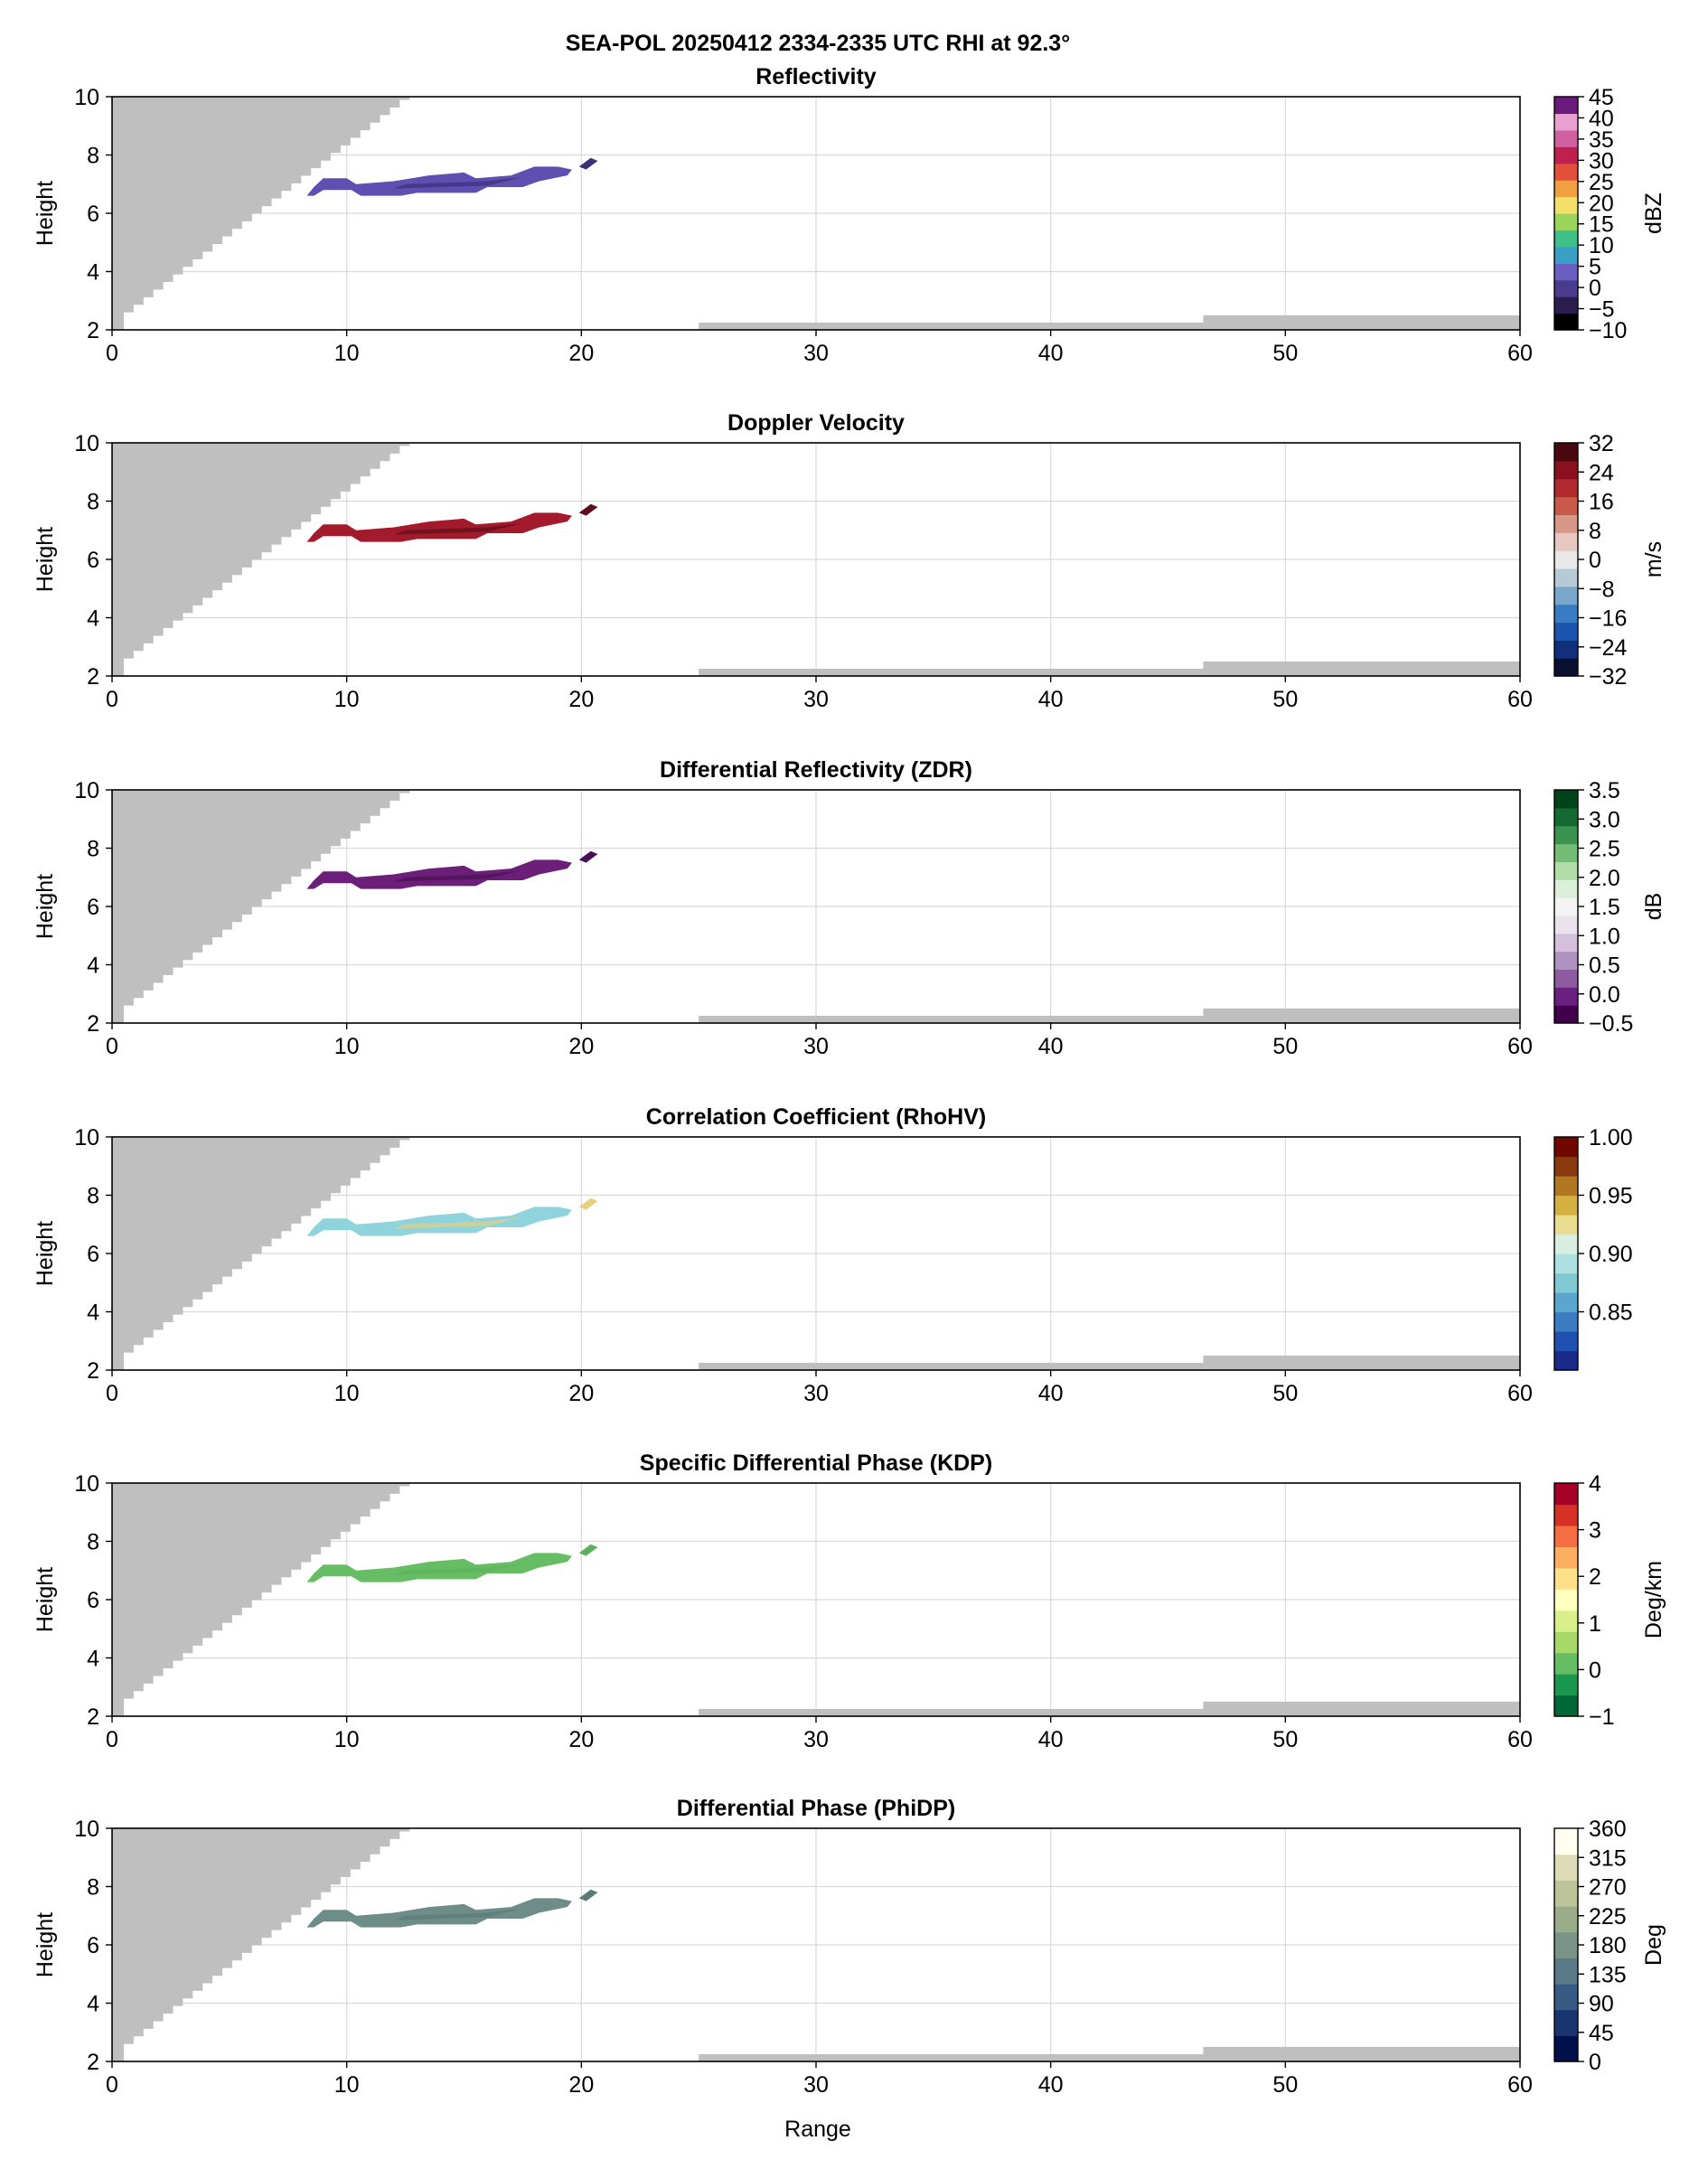 The height and width of the screenshot is (2169, 1708). Describe the element at coordinates (1595, 1577) in the screenshot. I see `colorbar-tick-label: 2` at that location.